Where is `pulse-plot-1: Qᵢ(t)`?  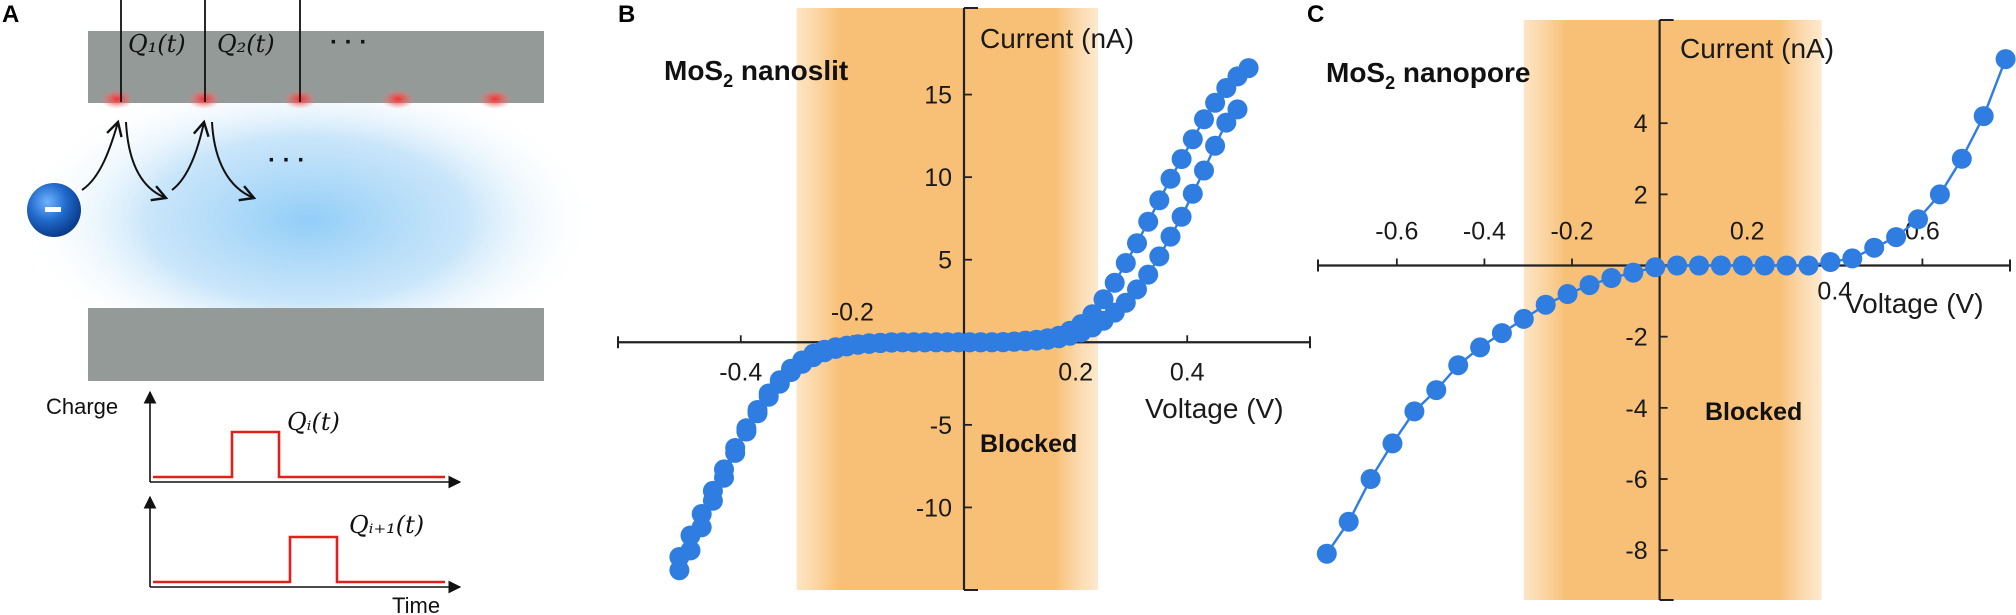
pulse-plot-1: Qᵢ(t) is located at coordinates (302, 439).